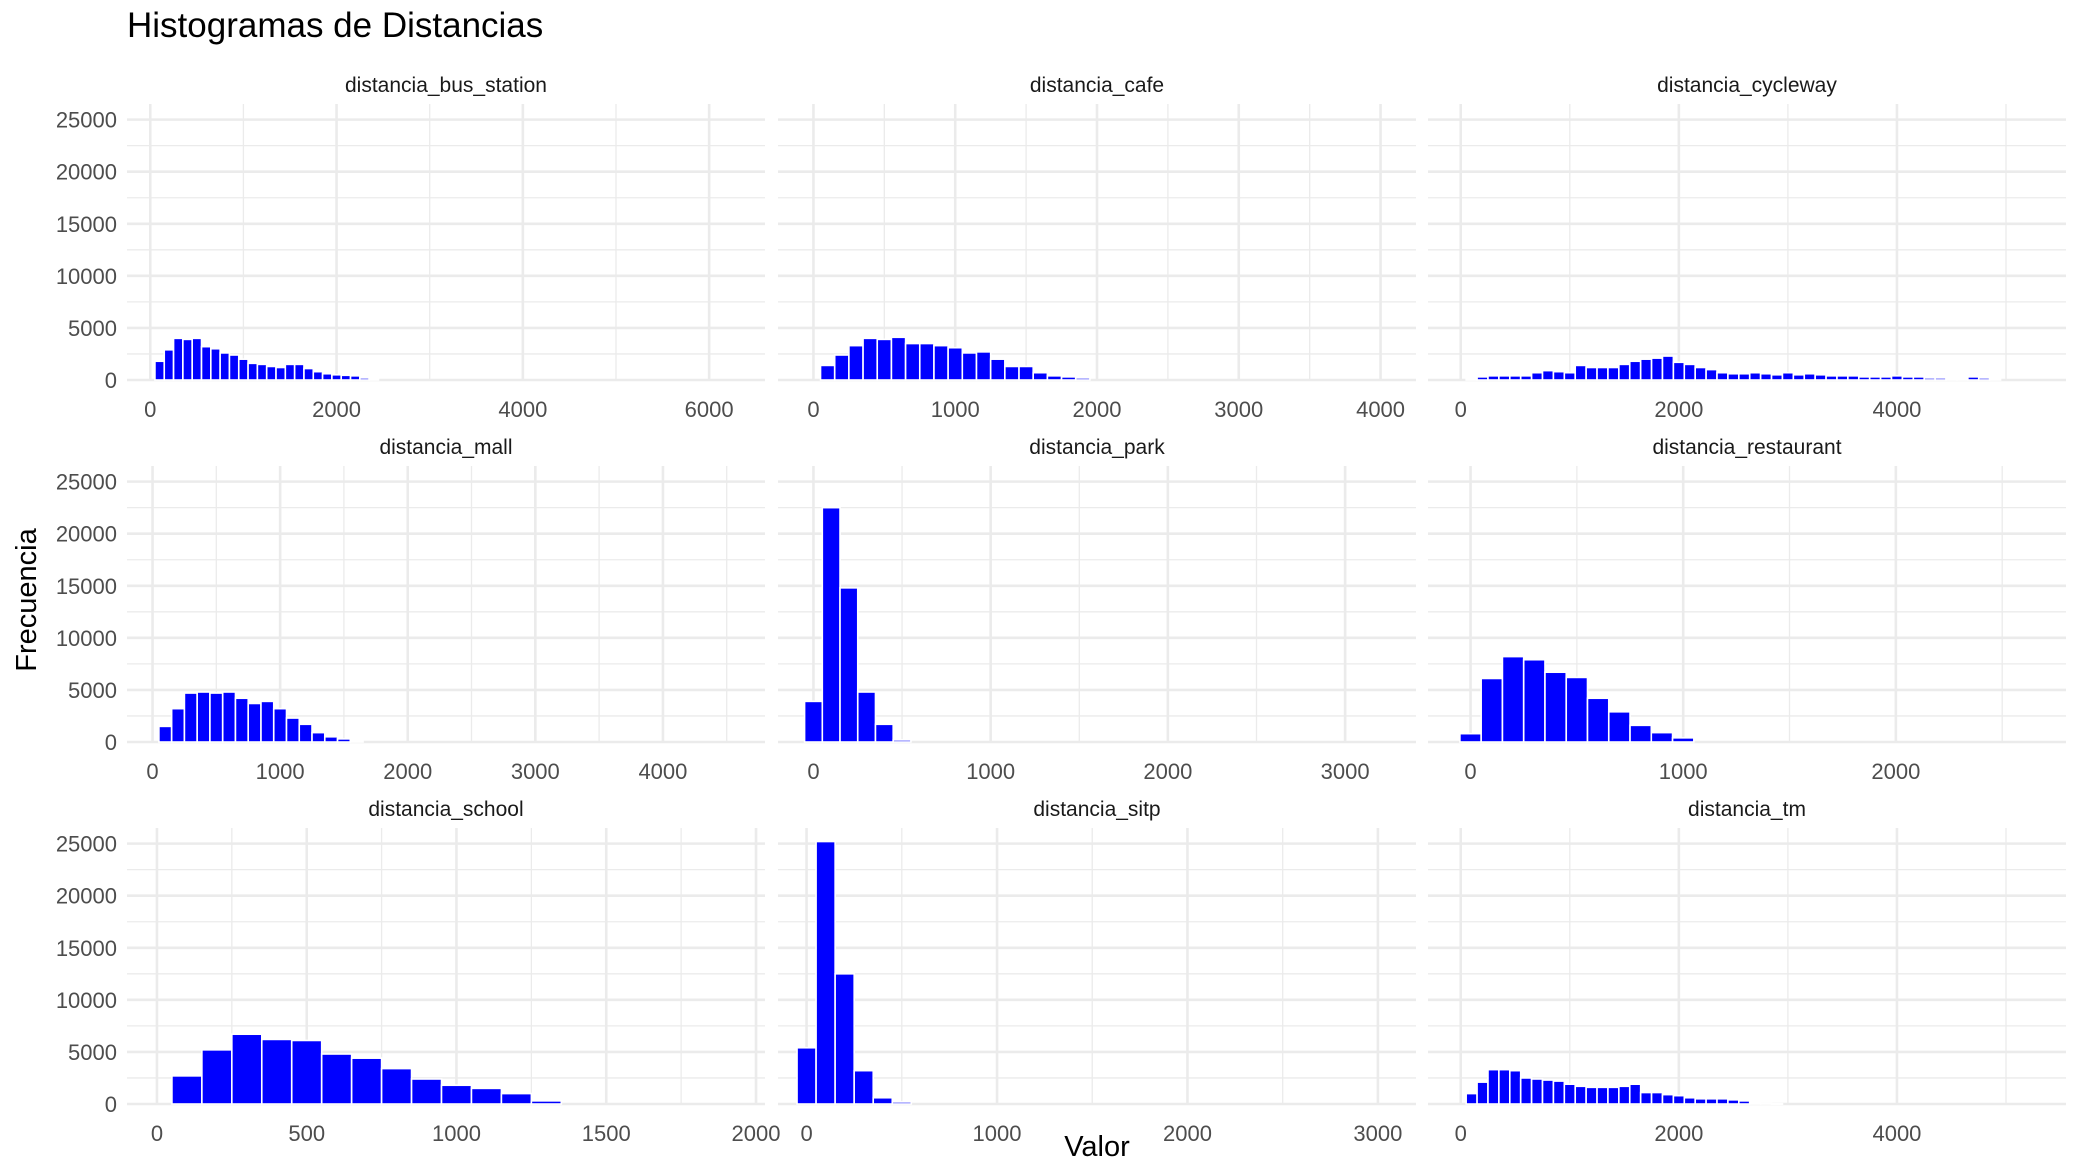 The height and width of the screenshot is (1174, 2074). I want to click on x-tick-label: 3000, so click(1345, 771).